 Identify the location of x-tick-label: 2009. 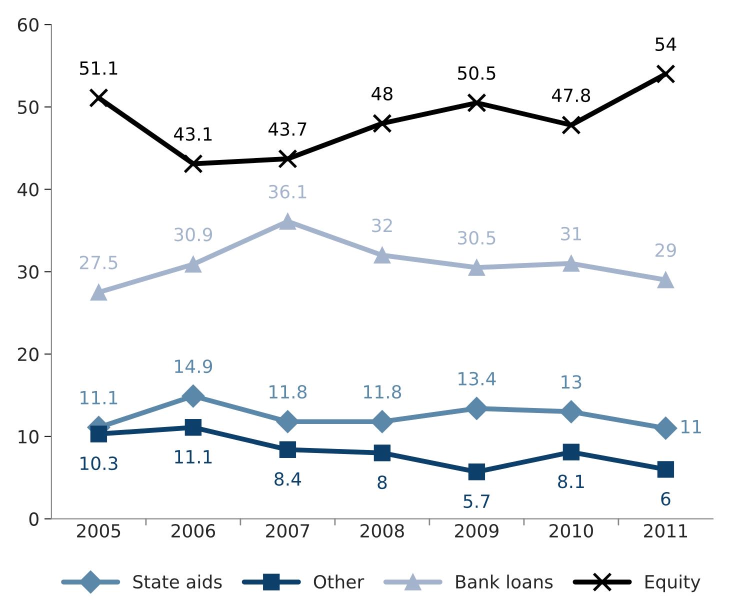
(476, 531).